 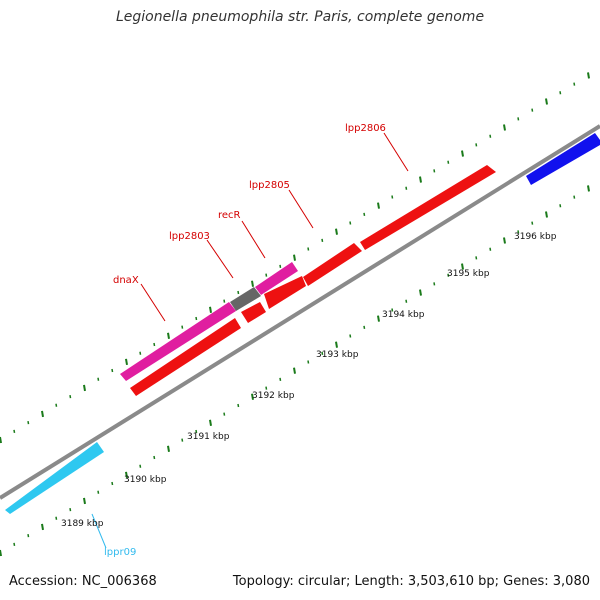 I want to click on tick-label-3193: 3193 kbp, so click(x=337, y=355).